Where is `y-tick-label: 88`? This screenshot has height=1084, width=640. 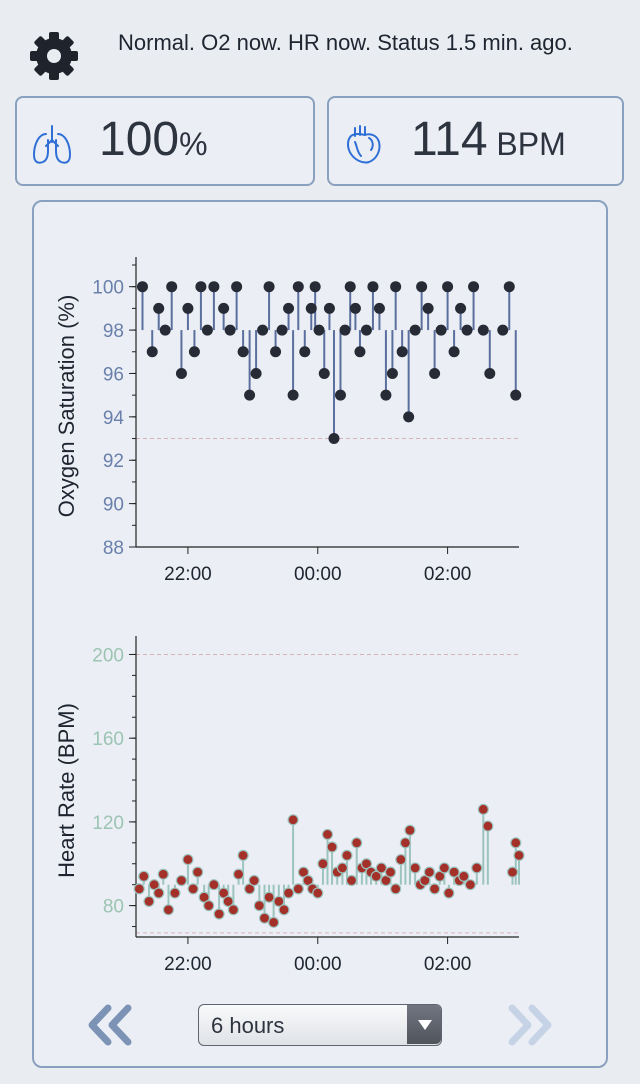
y-tick-label: 88 is located at coordinates (113, 548).